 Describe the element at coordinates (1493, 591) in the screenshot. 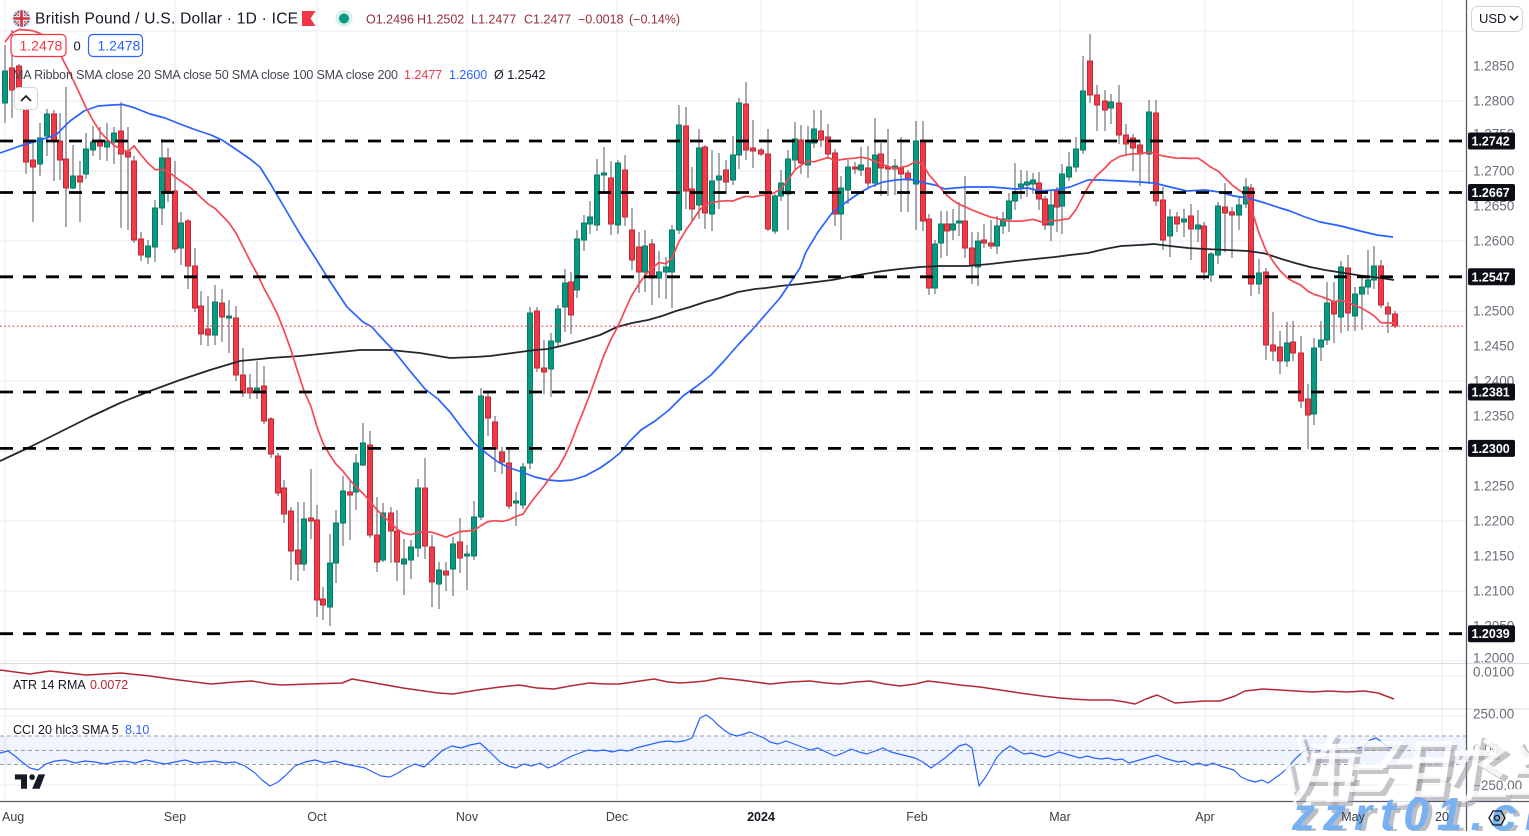

I see `svg-text: 1.2100` at that location.